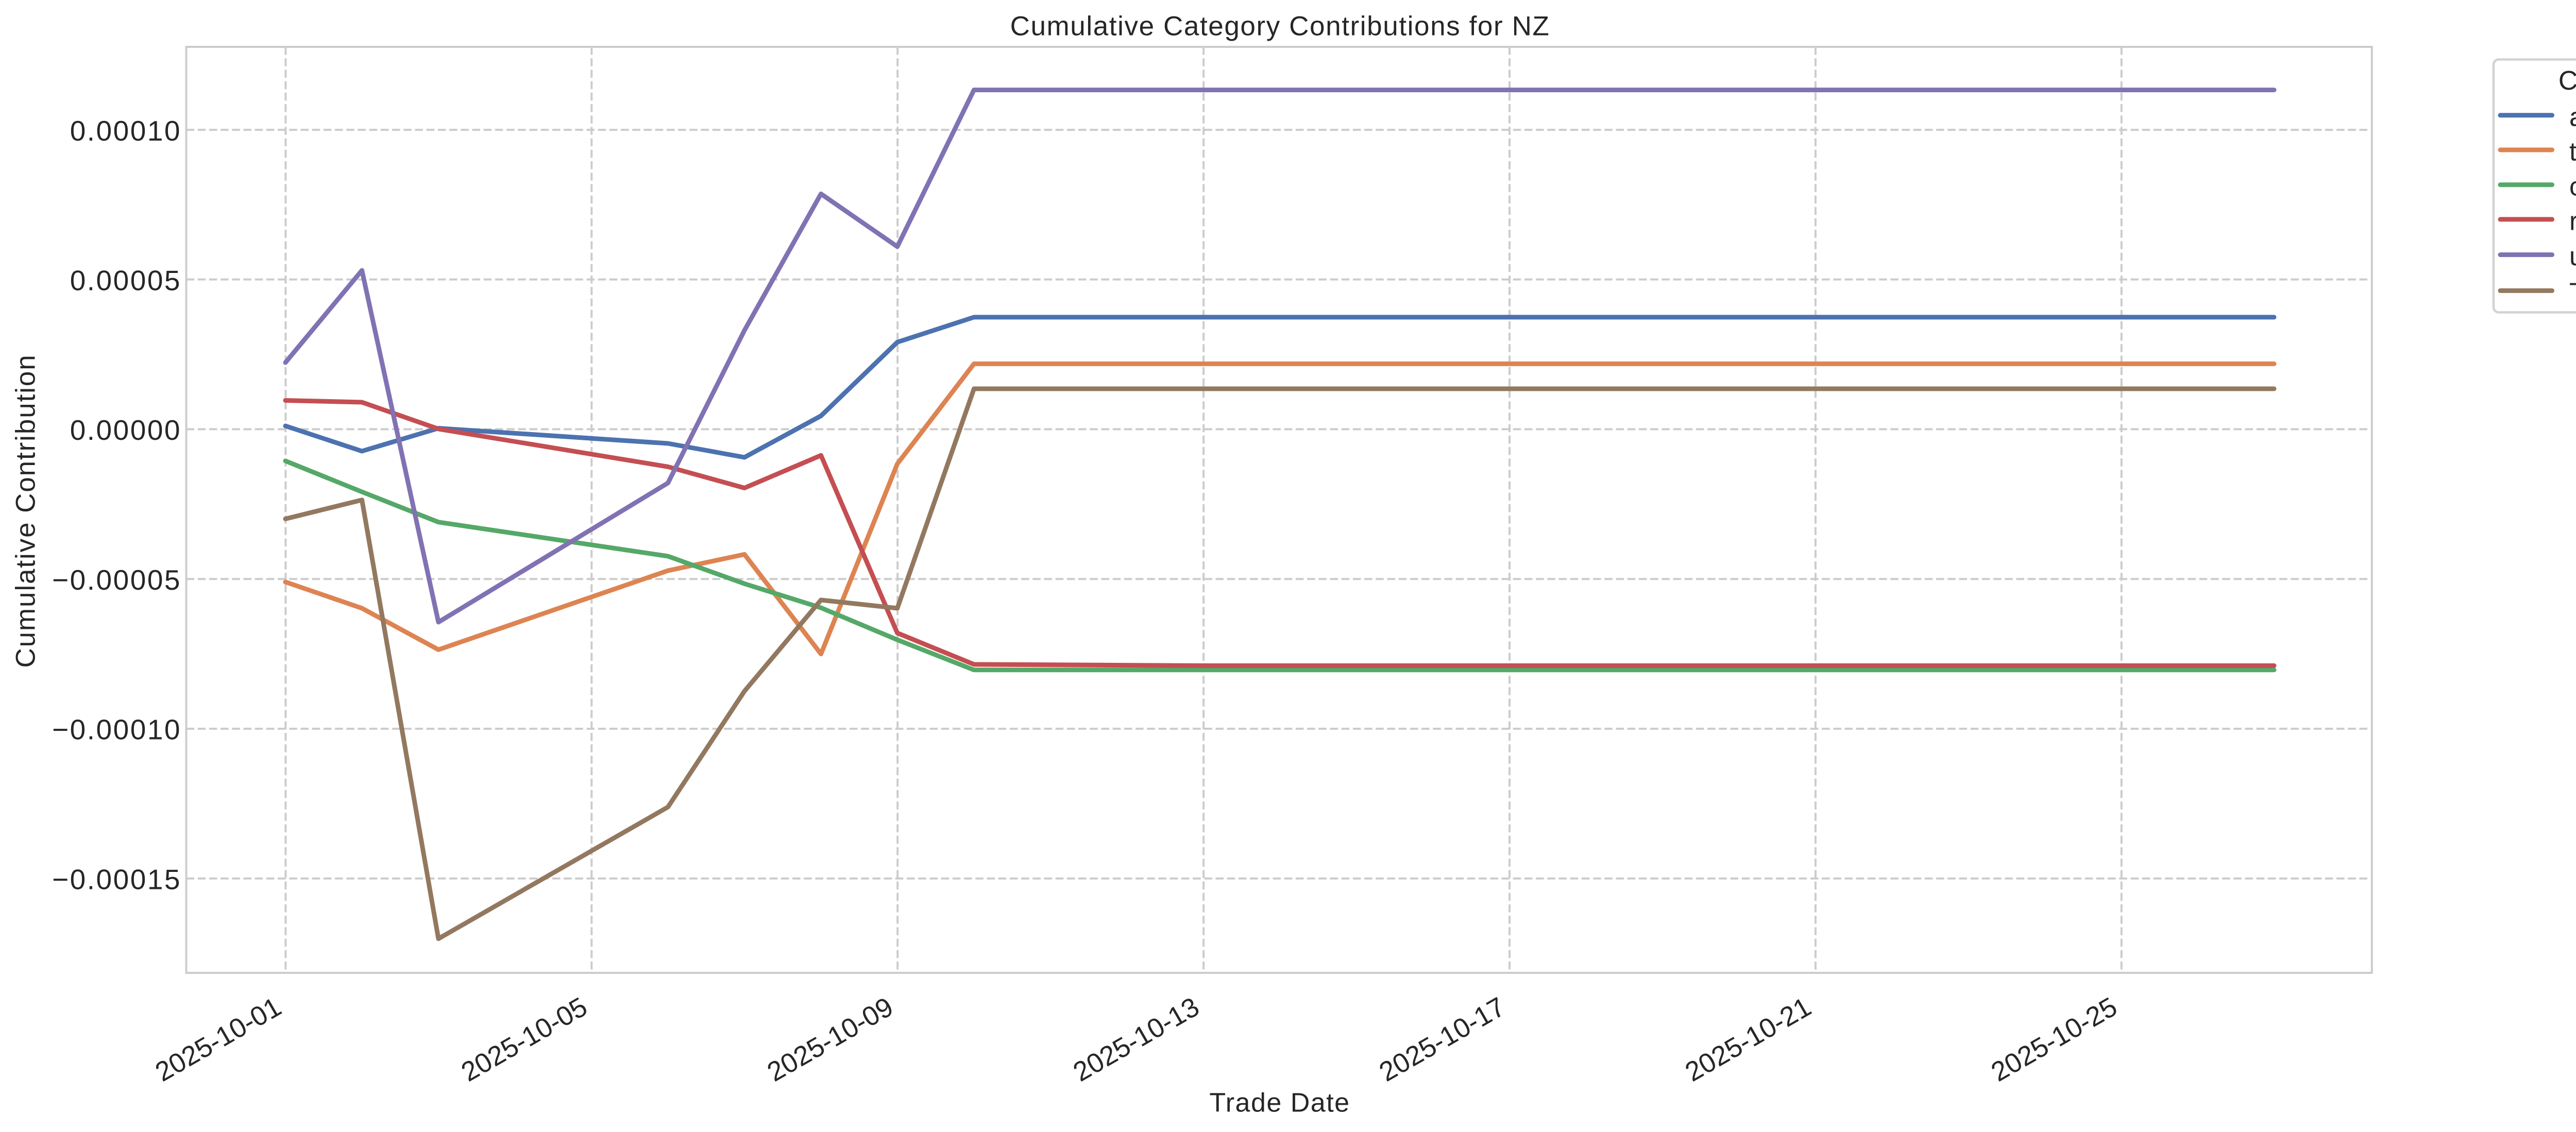 The width and height of the screenshot is (2576, 1132). What do you see at coordinates (1280, 1103) in the screenshot?
I see `svg-text: Trade Date` at bounding box center [1280, 1103].